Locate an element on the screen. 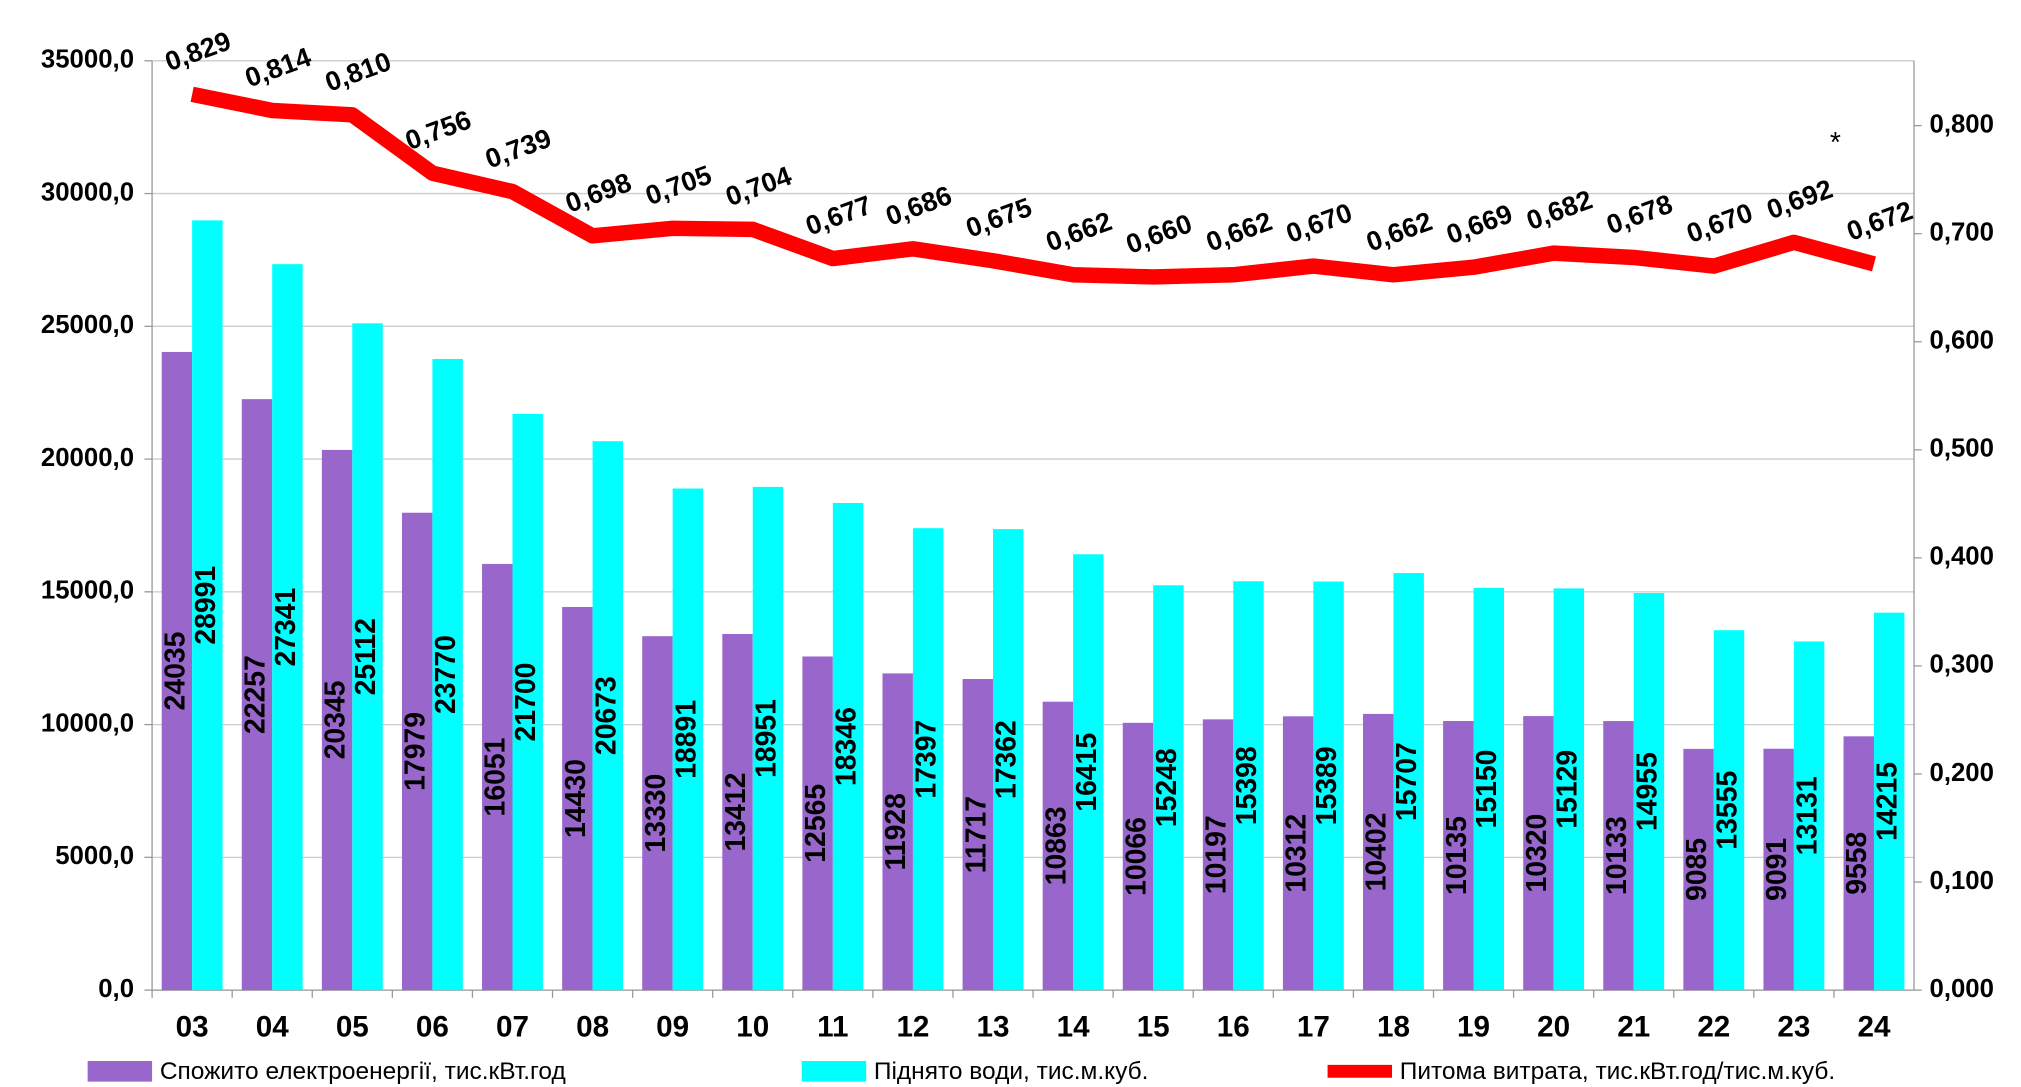 This screenshot has width=2021, height=1087. legend-label: Питома витрата, тис.кВт.год/тис.м.куб. is located at coordinates (1618, 1071).